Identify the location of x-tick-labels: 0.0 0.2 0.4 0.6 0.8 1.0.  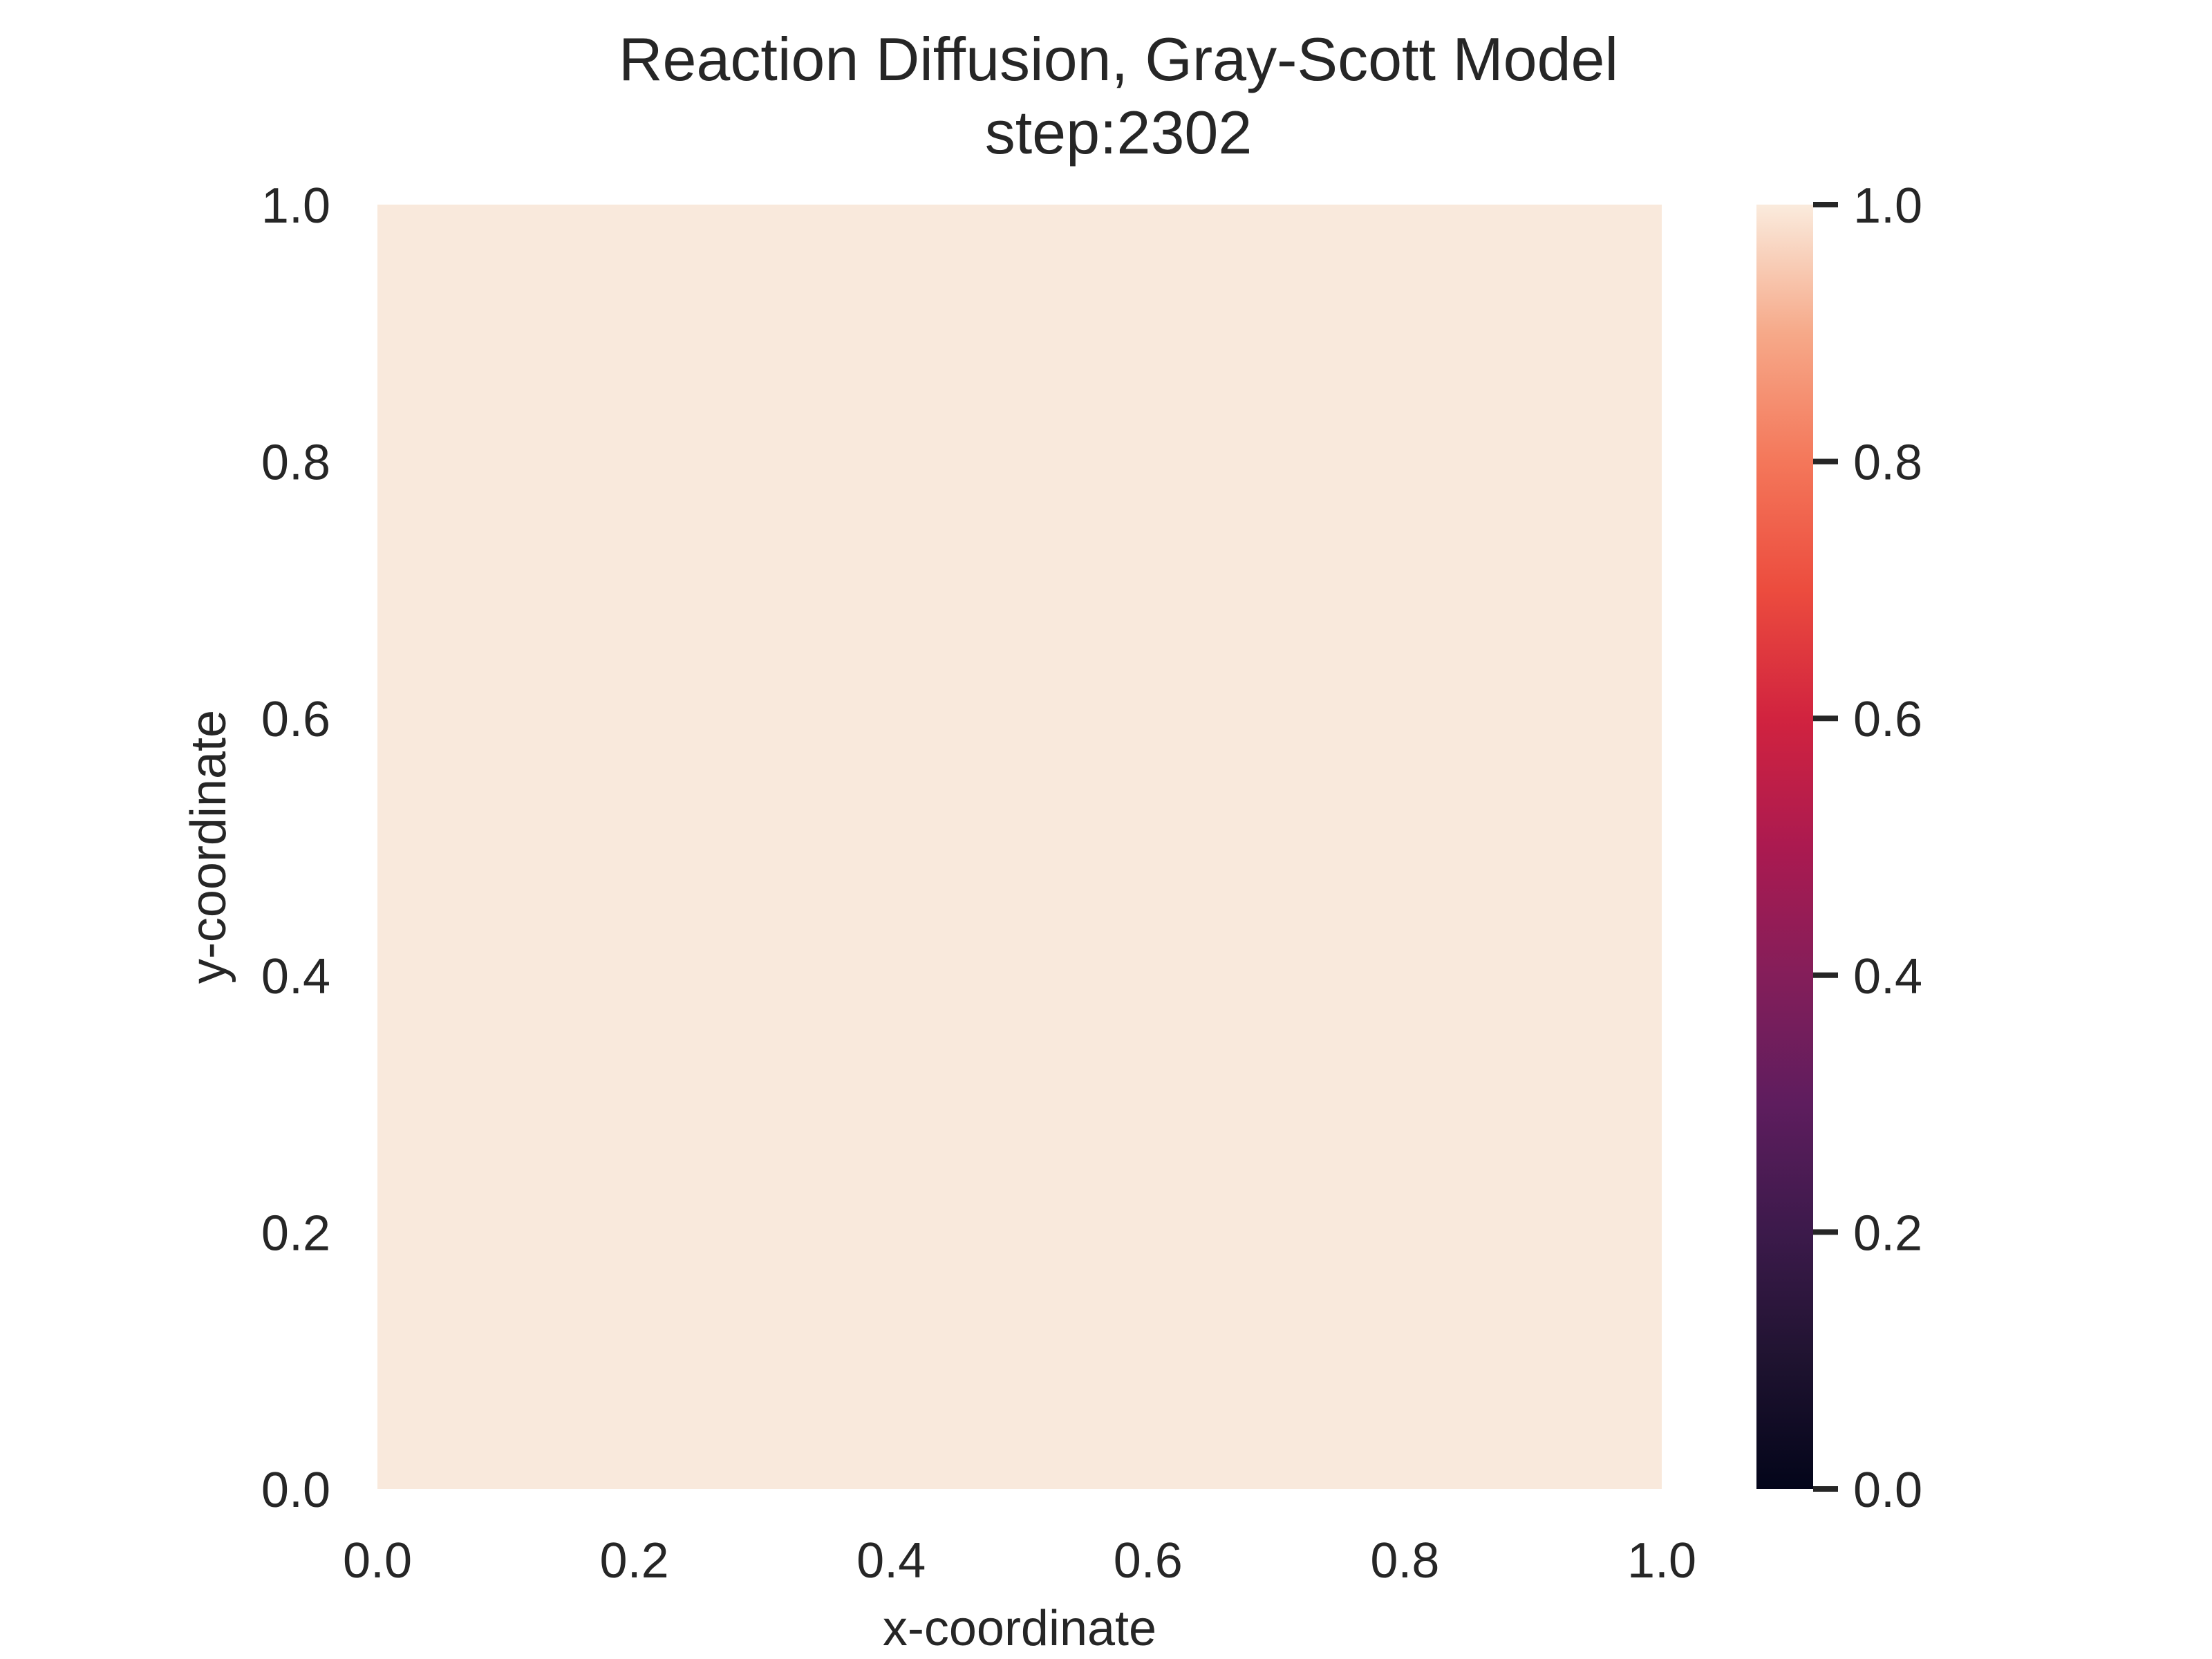
(1020, 1560).